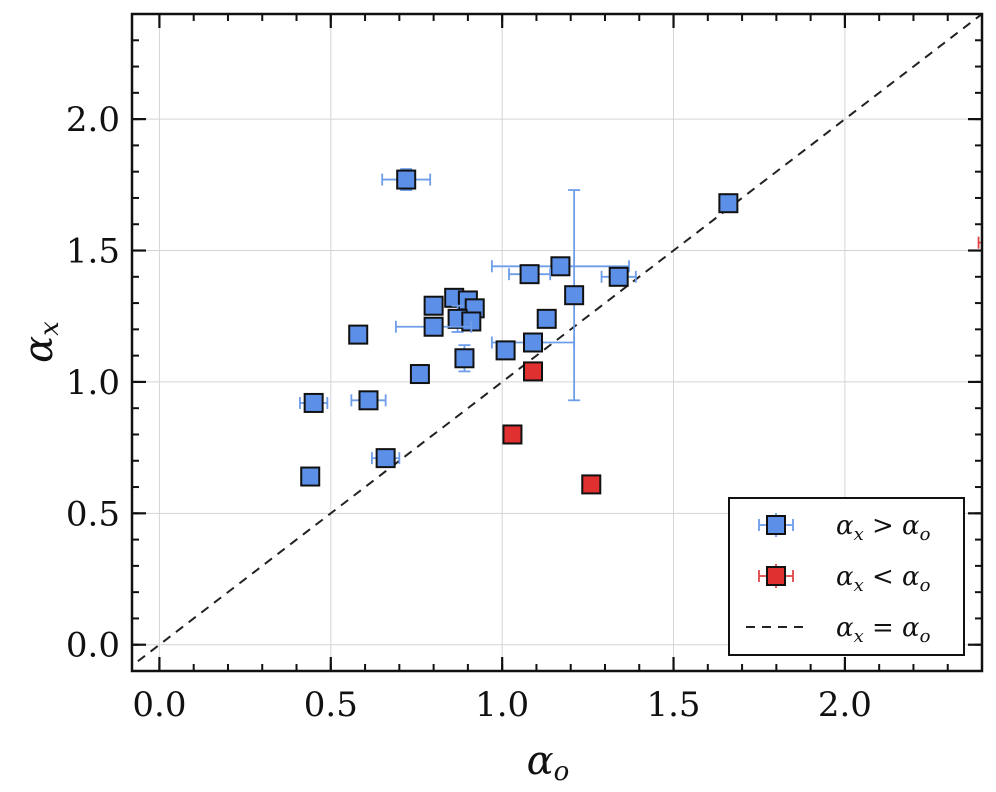 The height and width of the screenshot is (792, 996). I want to click on legend-label: αx < αo, so click(883, 579).